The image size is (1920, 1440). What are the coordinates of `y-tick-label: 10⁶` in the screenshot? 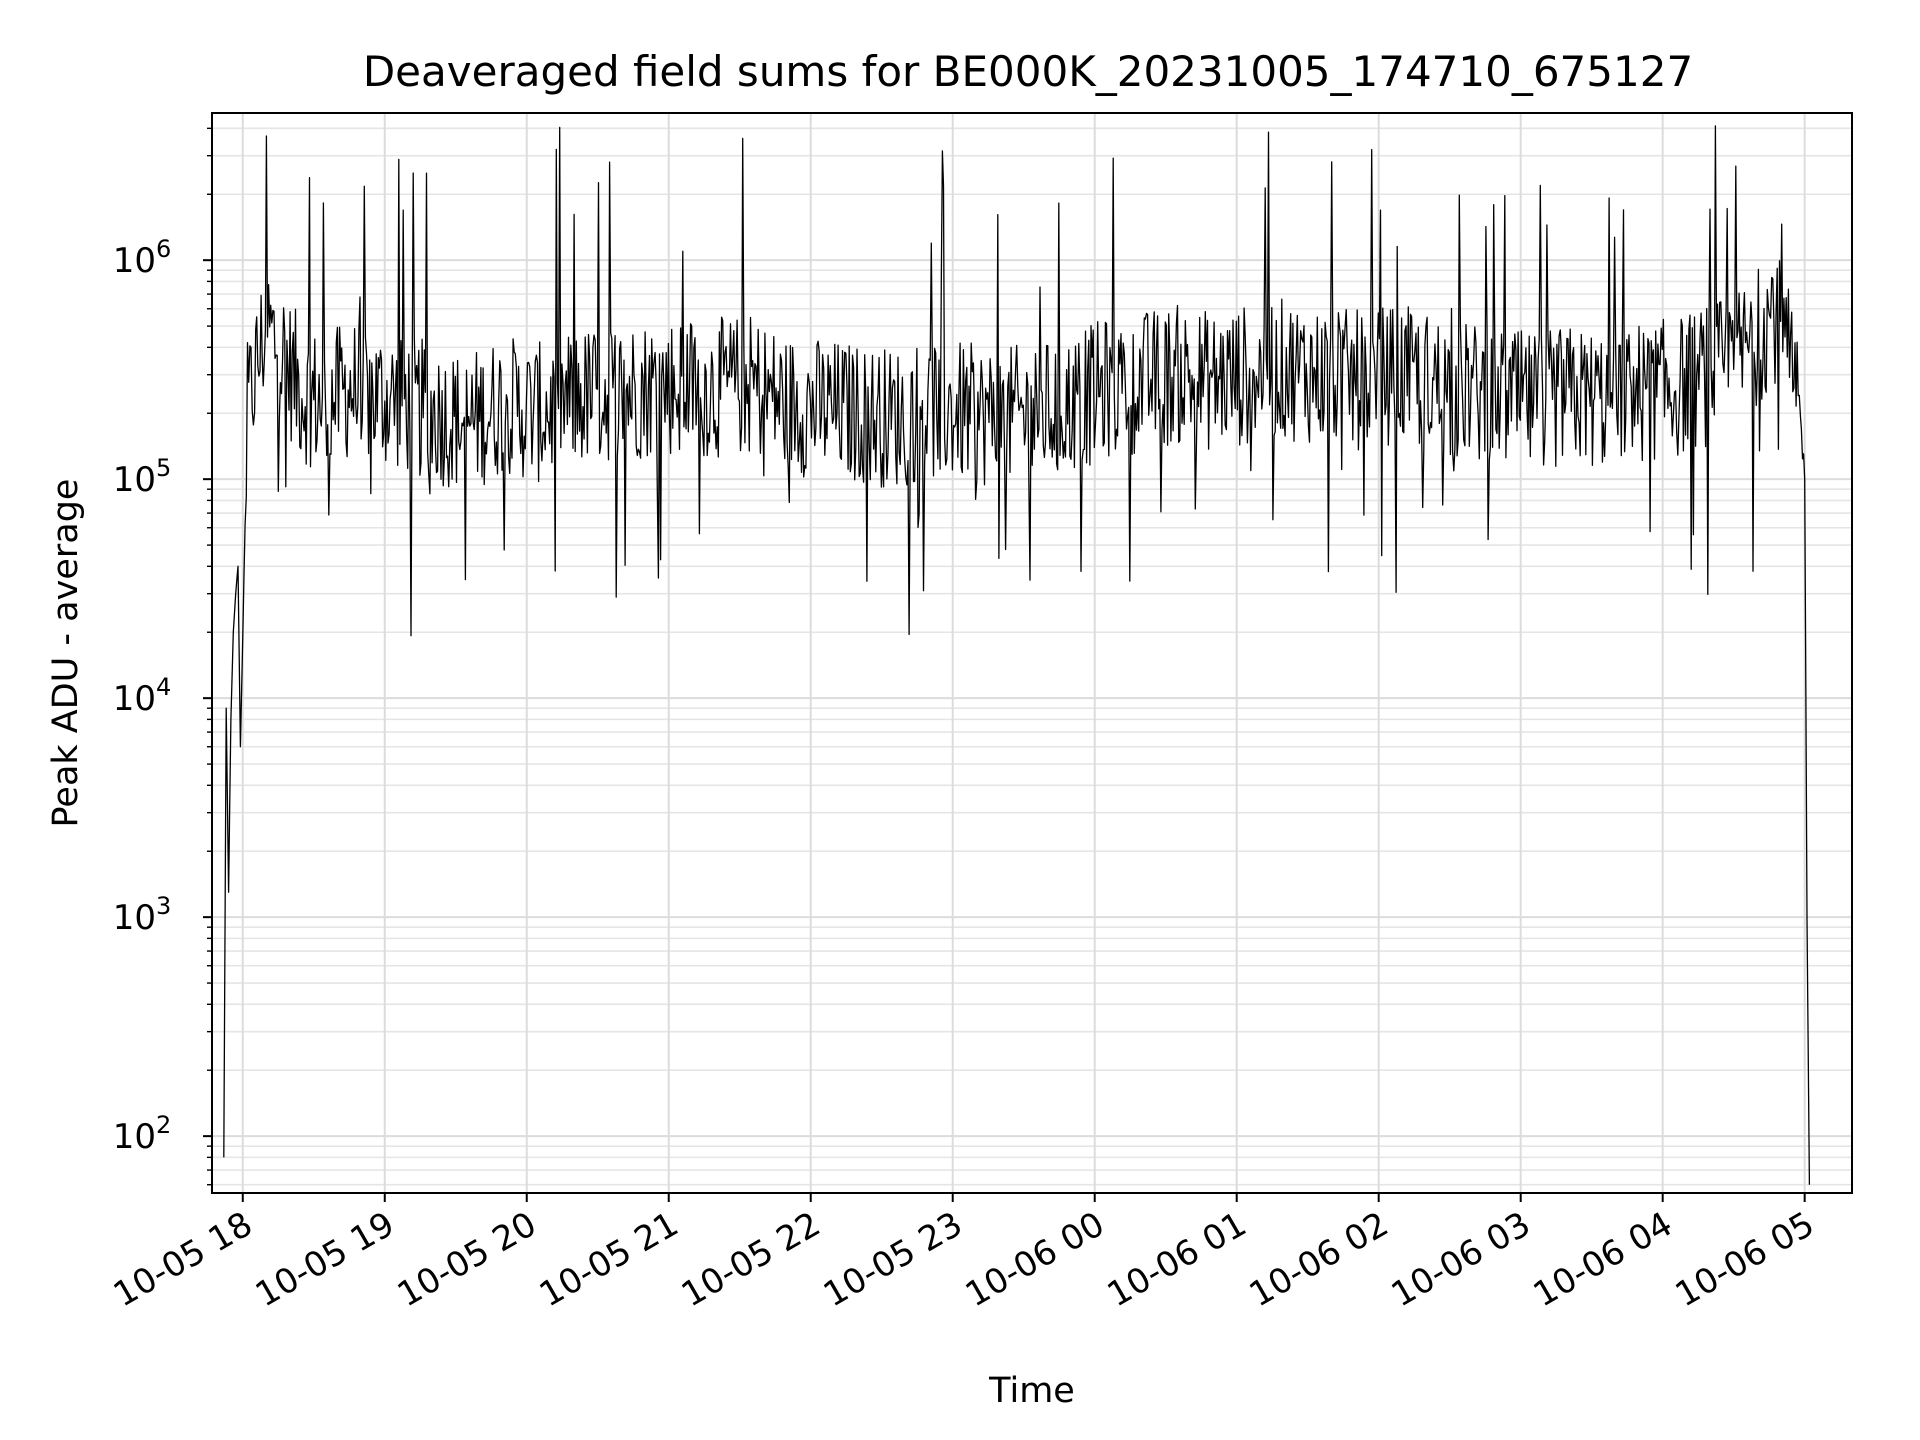 It's located at (142, 258).